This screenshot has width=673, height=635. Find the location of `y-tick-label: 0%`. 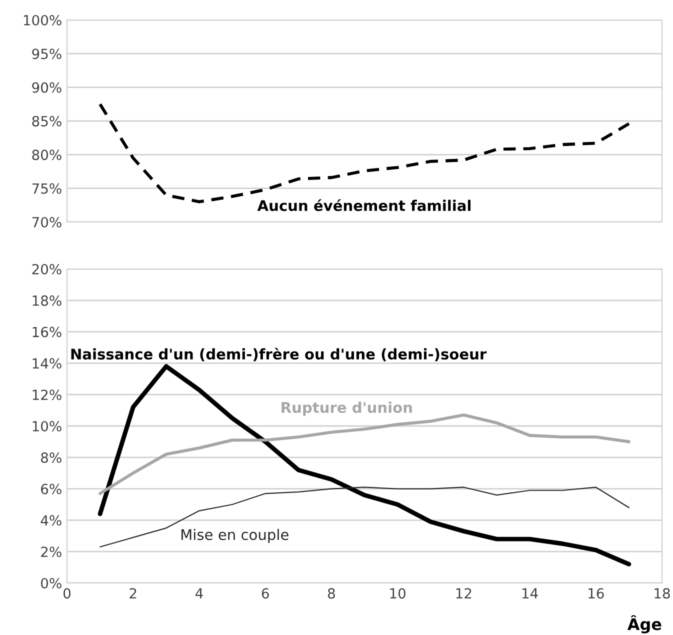

y-tick-label: 0% is located at coordinates (51, 583).